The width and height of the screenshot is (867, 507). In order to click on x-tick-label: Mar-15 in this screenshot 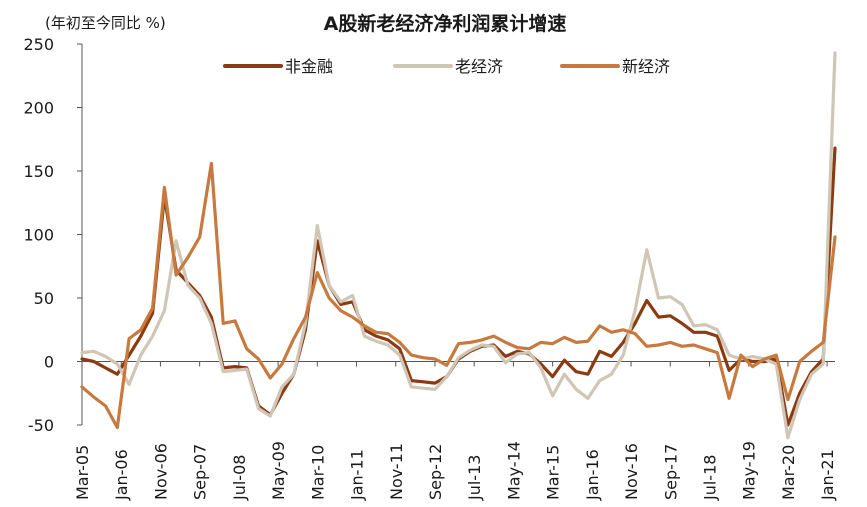, I will do `click(553, 472)`.